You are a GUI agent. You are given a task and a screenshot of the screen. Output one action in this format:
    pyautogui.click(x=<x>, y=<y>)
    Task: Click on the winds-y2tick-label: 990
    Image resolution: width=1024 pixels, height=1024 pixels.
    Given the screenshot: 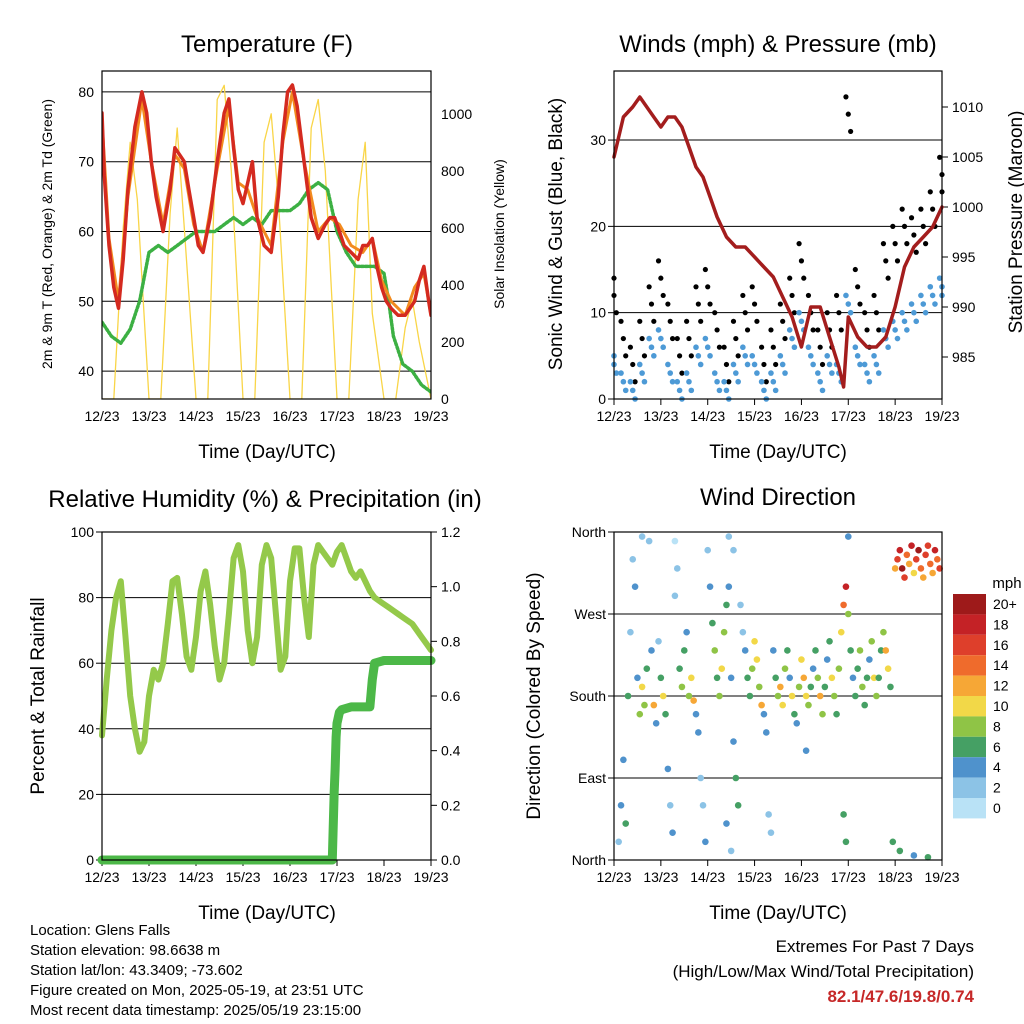 What is the action you would take?
    pyautogui.click(x=964, y=307)
    